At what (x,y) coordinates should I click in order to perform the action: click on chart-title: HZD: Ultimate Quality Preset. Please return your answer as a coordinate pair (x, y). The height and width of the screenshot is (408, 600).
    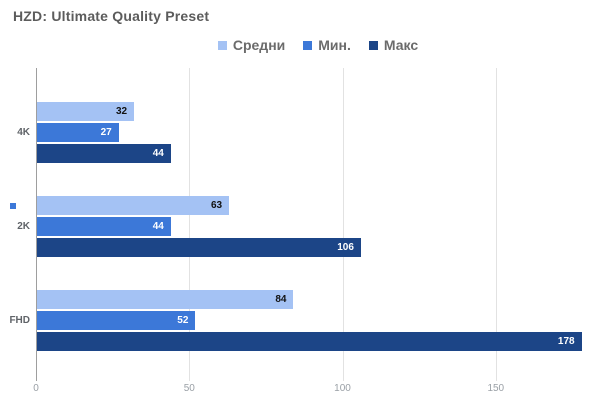
    Looking at the image, I should click on (111, 16).